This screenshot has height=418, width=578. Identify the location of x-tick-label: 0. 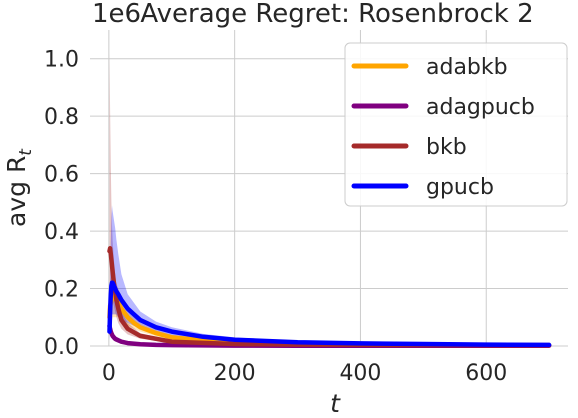
(109, 373).